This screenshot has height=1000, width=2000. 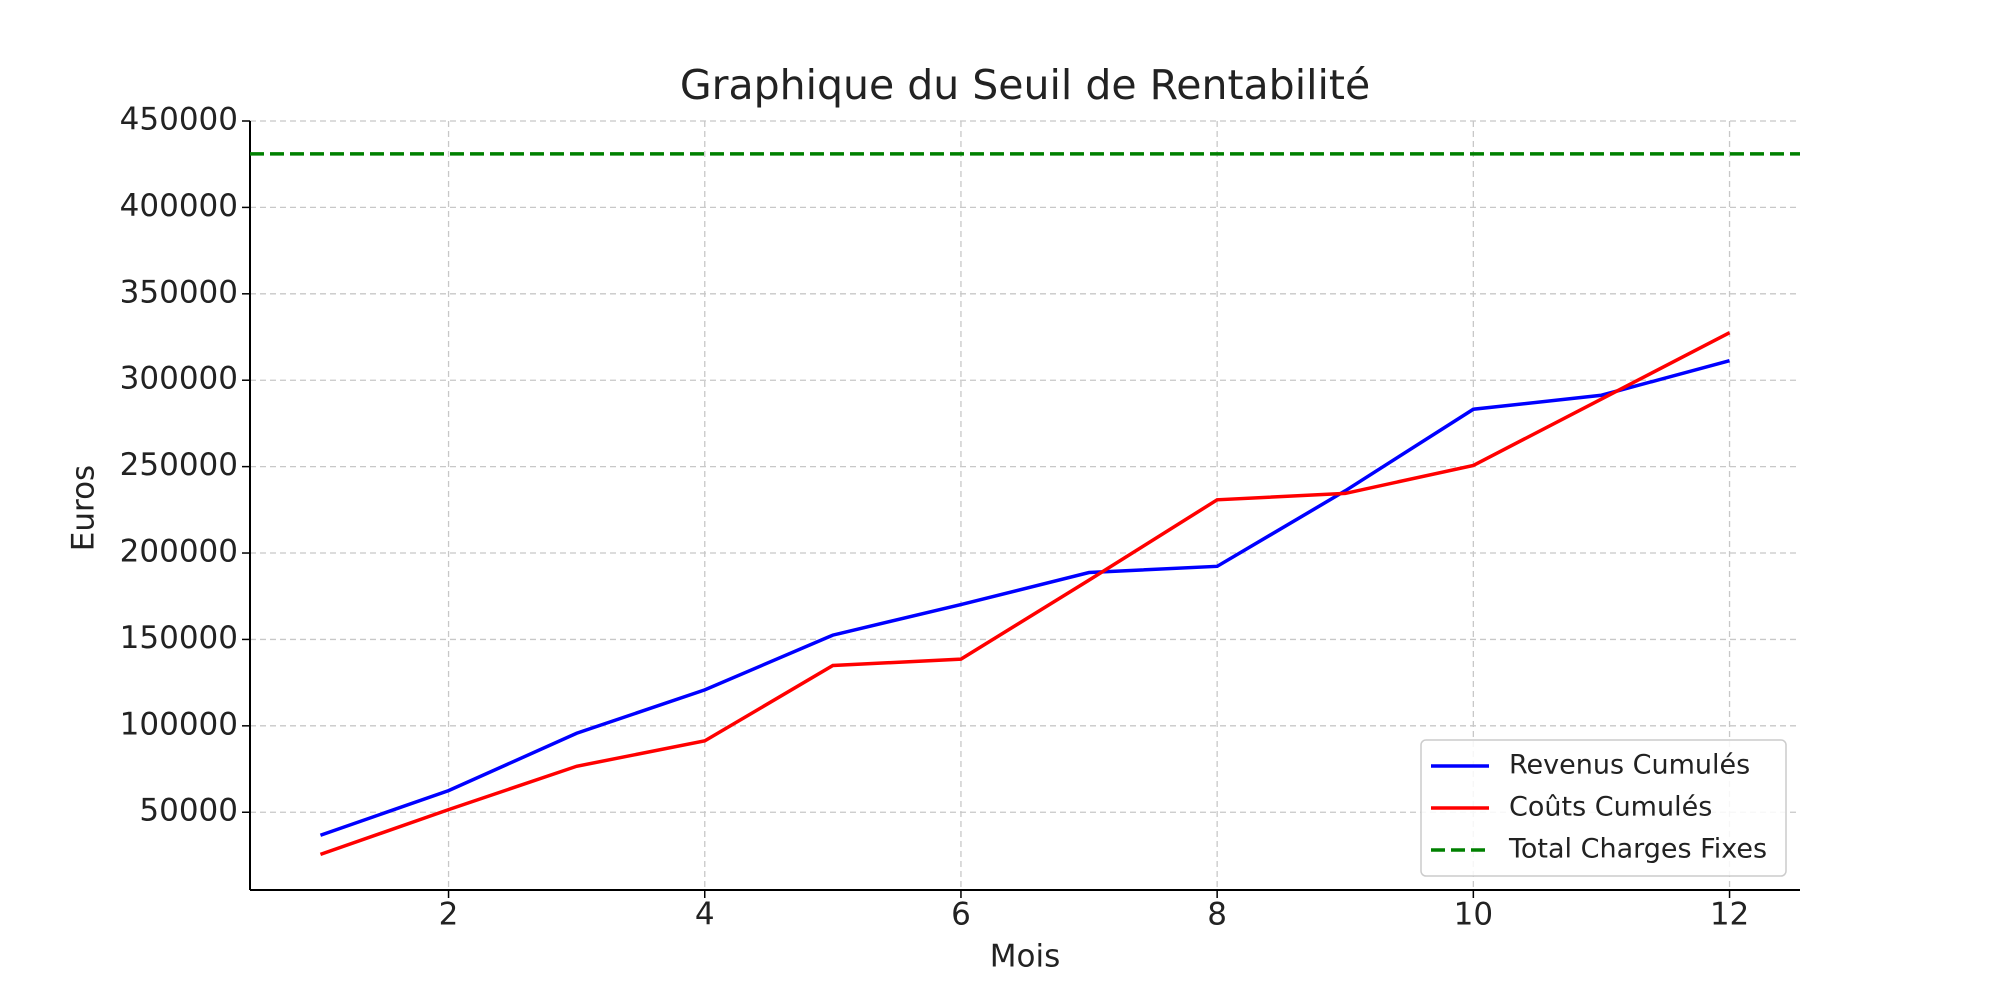 What do you see at coordinates (449, 915) in the screenshot?
I see `x-tick-label: 2` at bounding box center [449, 915].